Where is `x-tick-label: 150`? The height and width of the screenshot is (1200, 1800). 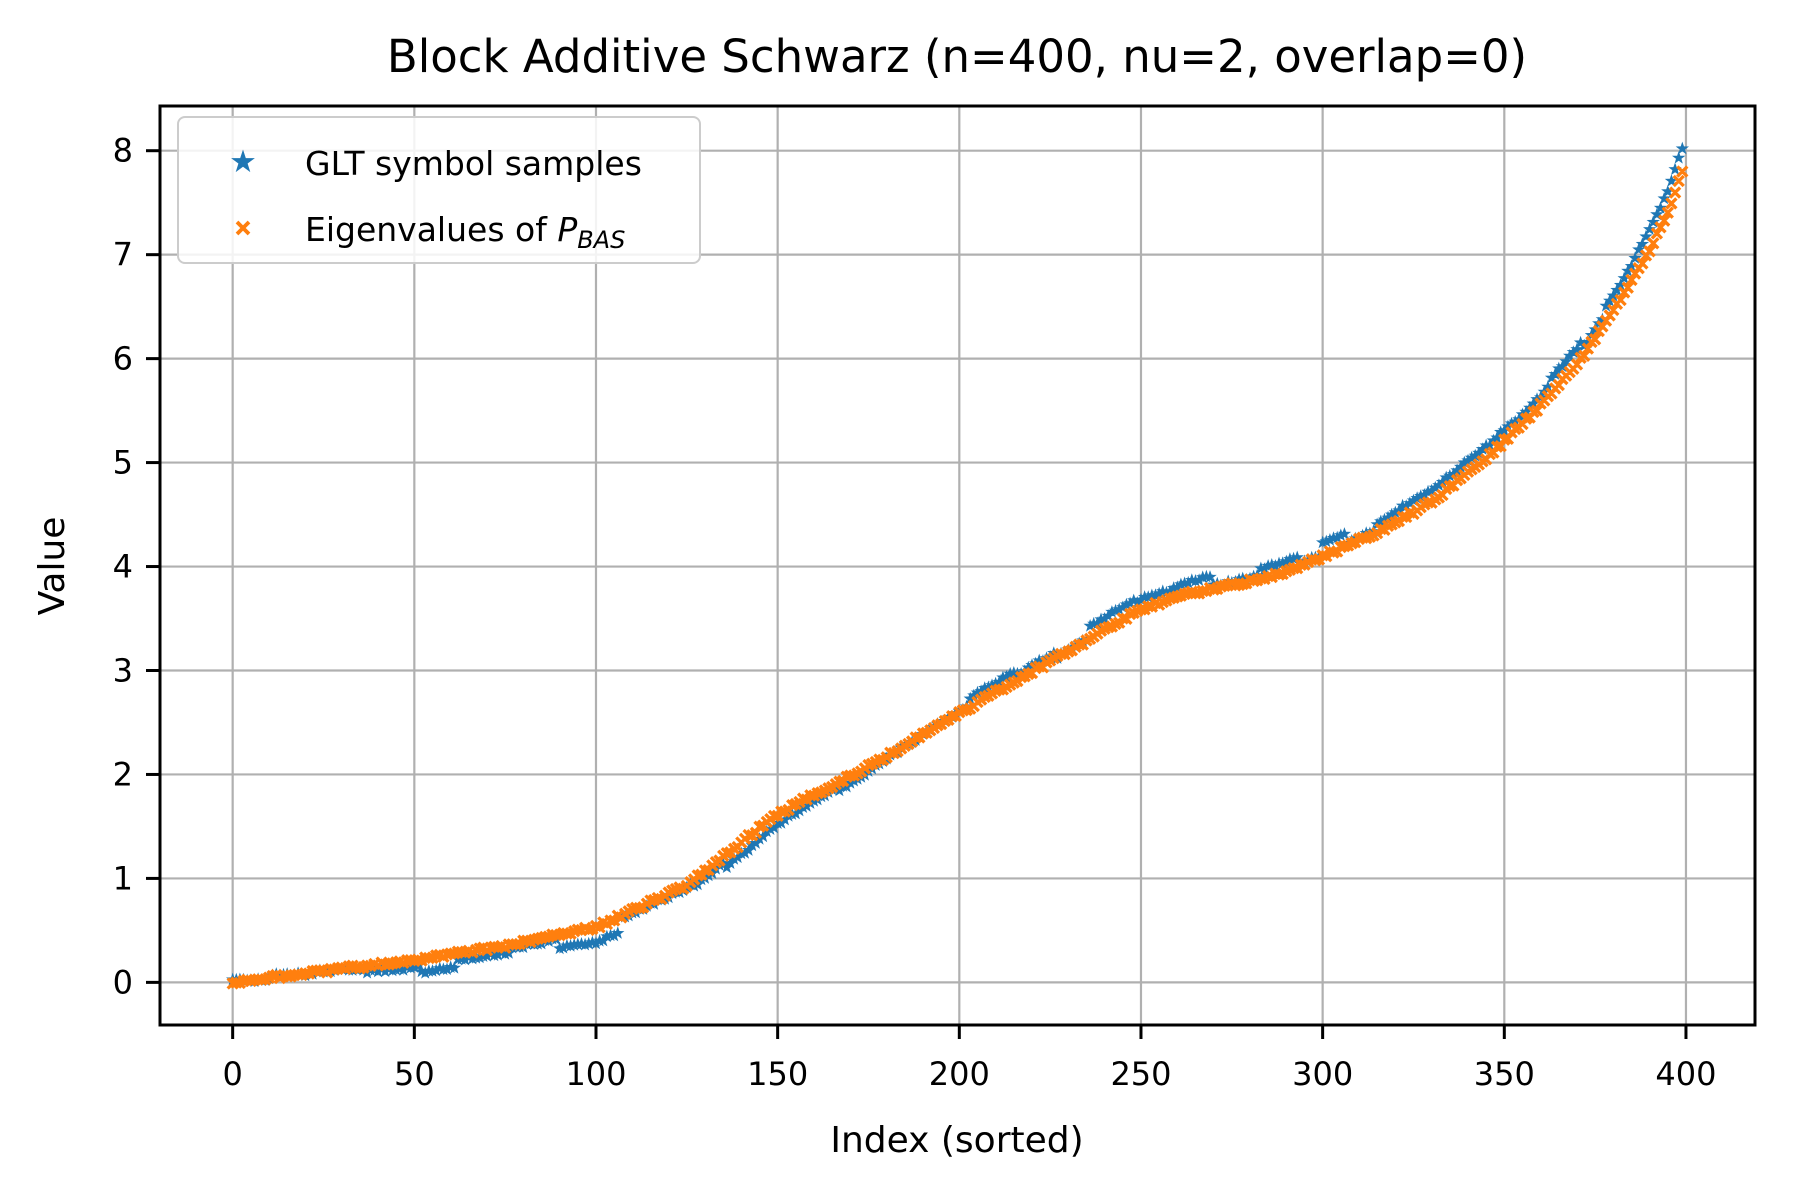
x-tick-label: 150 is located at coordinates (777, 1074).